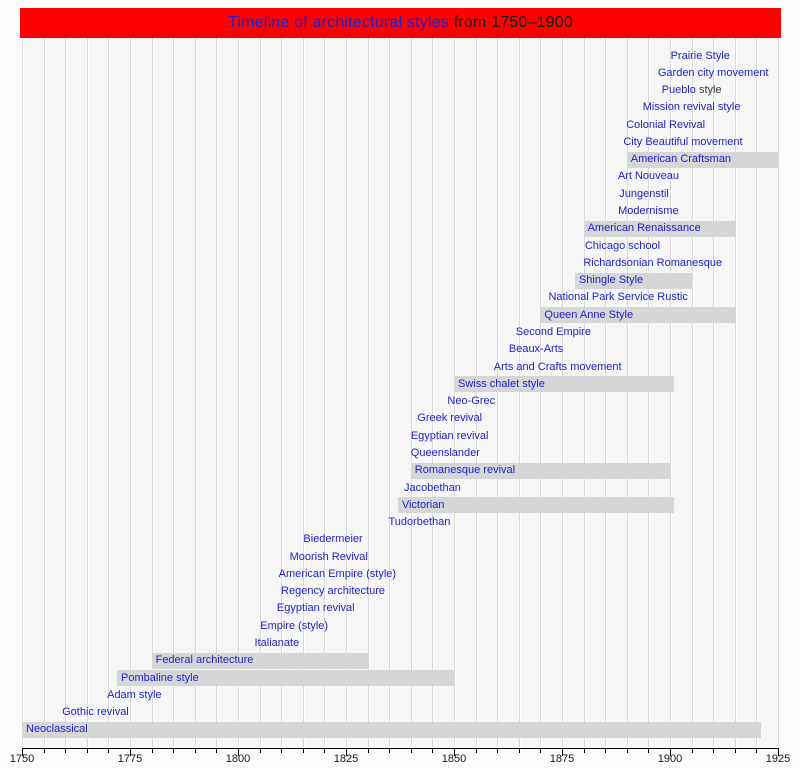  I want to click on style-label: Art Nouveau, so click(648, 176).